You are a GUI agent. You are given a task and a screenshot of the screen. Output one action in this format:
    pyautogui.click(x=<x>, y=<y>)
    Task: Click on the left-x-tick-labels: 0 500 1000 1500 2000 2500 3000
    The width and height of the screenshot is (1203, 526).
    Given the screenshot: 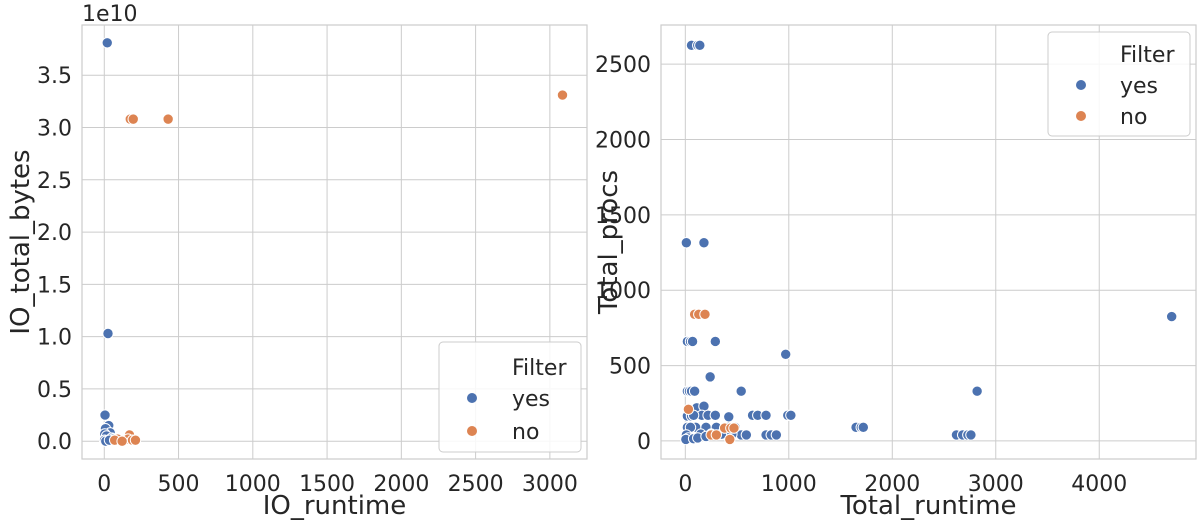 What is the action you would take?
    pyautogui.click(x=337, y=484)
    